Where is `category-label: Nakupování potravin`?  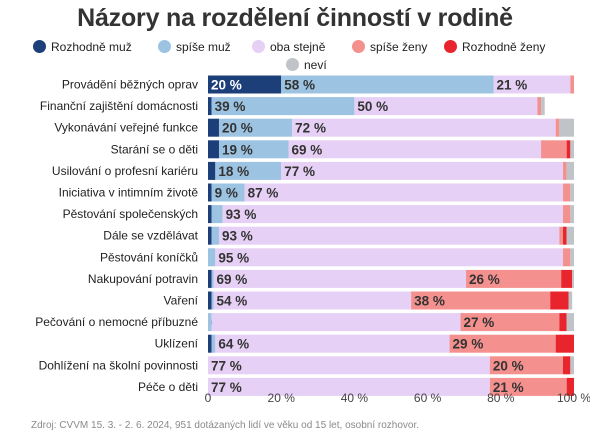 category-label: Nakupování potravin is located at coordinates (143, 279).